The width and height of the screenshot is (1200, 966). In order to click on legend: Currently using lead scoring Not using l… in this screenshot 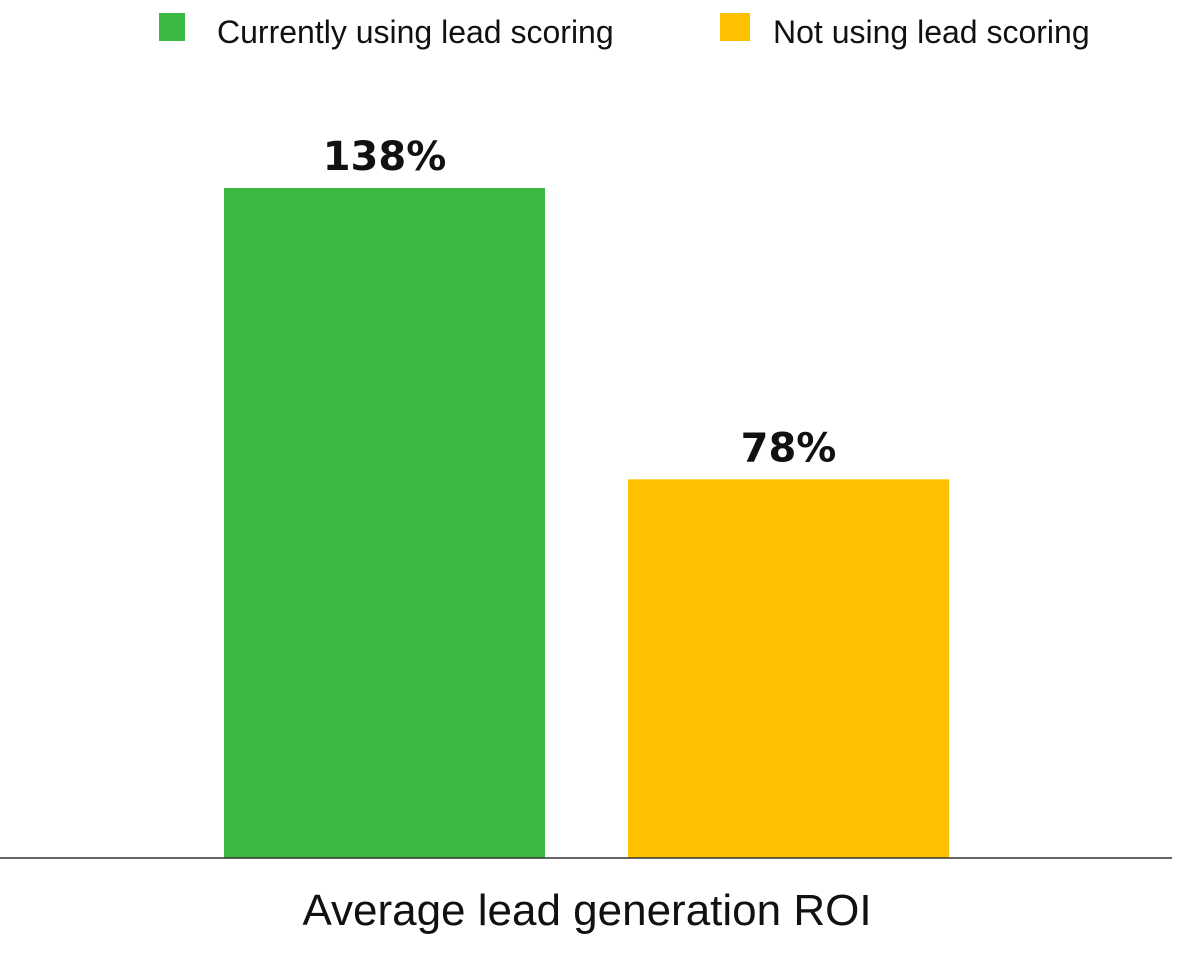, I will do `click(624, 31)`.